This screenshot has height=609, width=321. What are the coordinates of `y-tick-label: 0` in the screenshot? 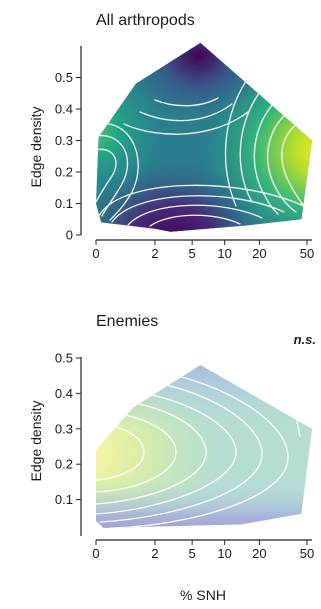 It's located at (69, 235).